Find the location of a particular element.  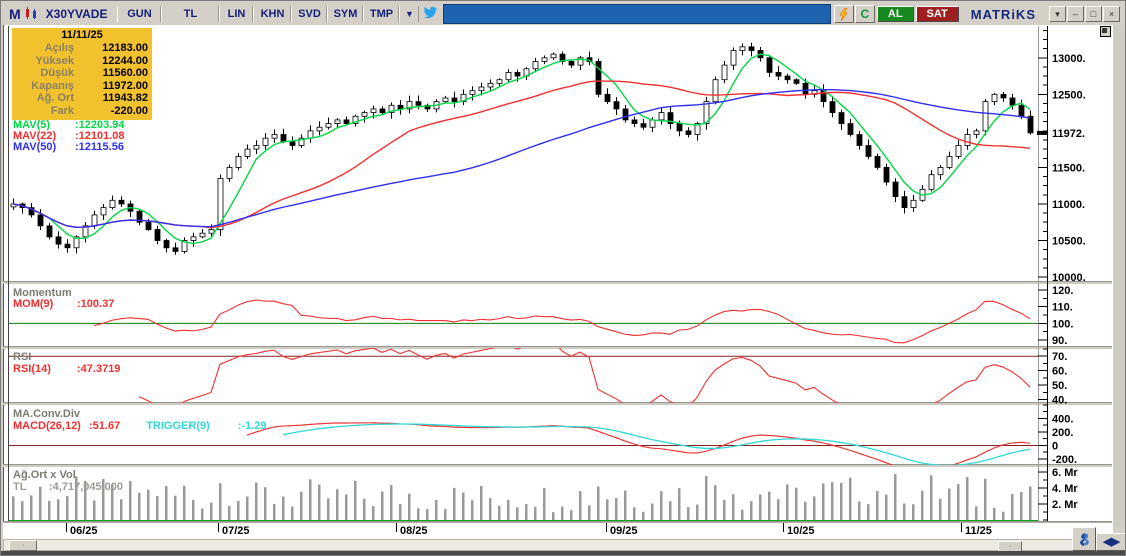

toolbar-button-lin: LIN is located at coordinates (236, 14).